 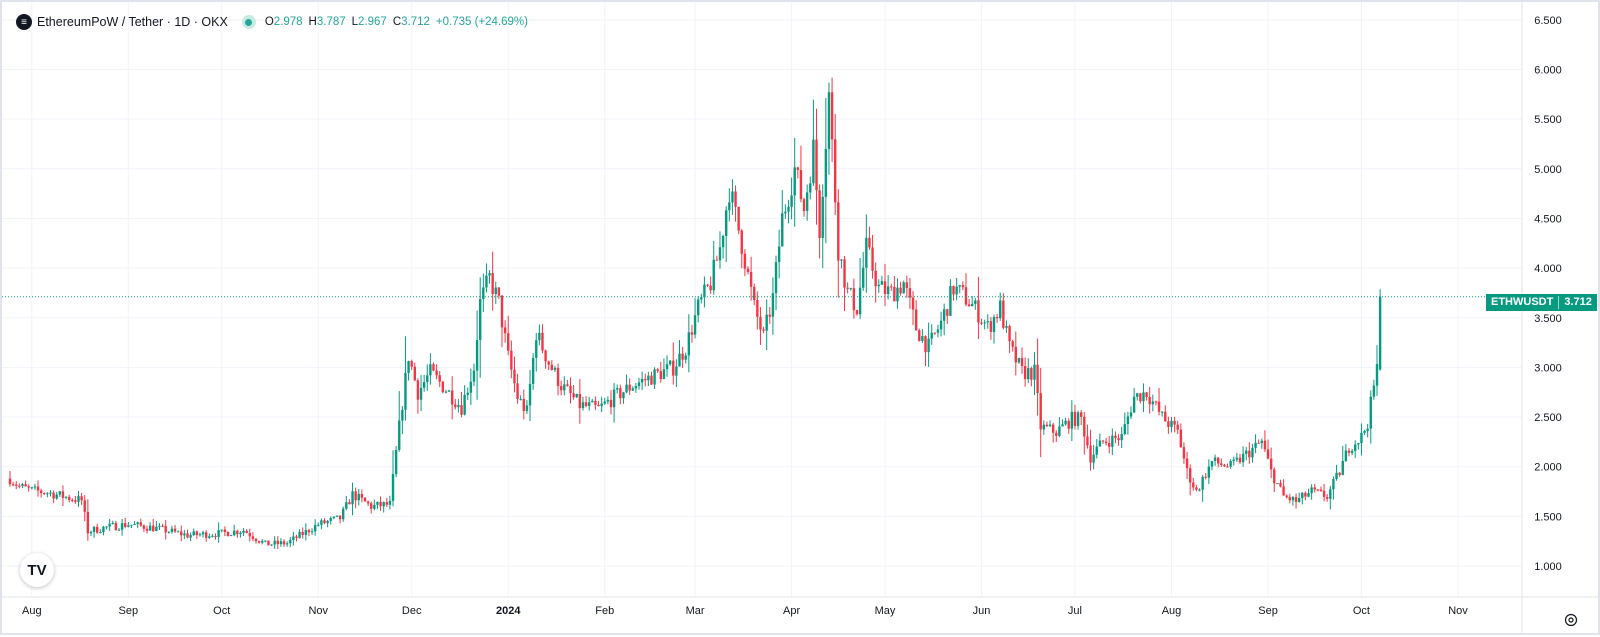 I want to click on y-tick-label: 3.500, so click(x=1548, y=319).